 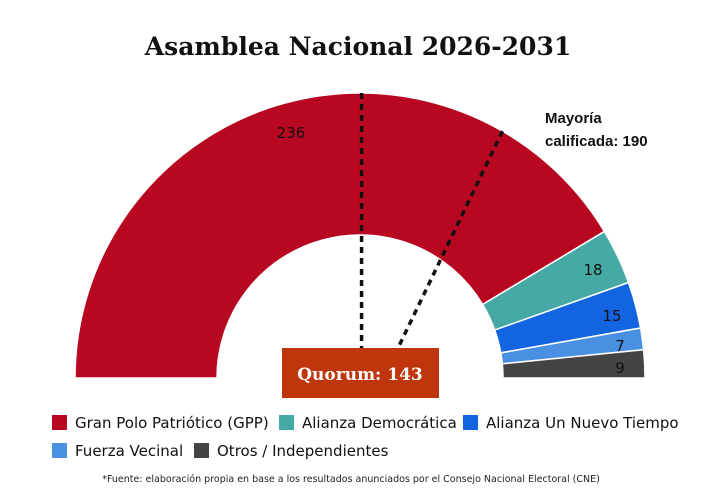 I want to click on chart-title: Asamblea Nacional 2026-2031, so click(x=357, y=46).